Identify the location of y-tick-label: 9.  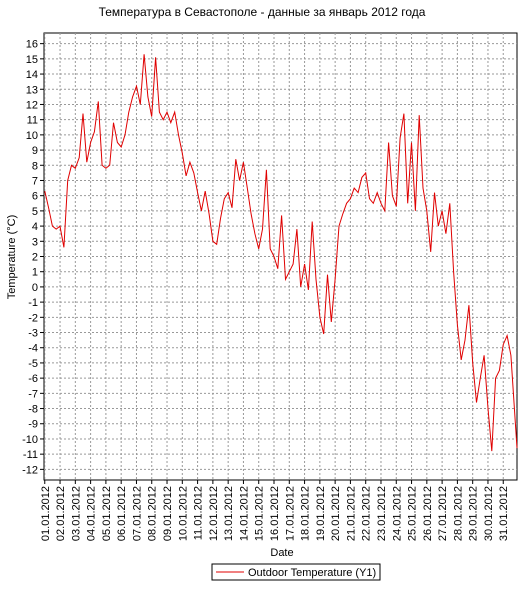
(35, 151).